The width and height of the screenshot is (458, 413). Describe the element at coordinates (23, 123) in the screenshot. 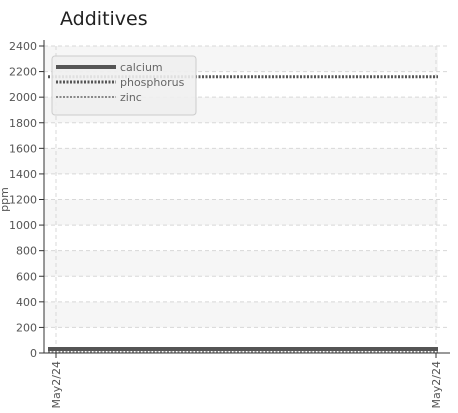

I see `y-tick-label: 1800` at that location.